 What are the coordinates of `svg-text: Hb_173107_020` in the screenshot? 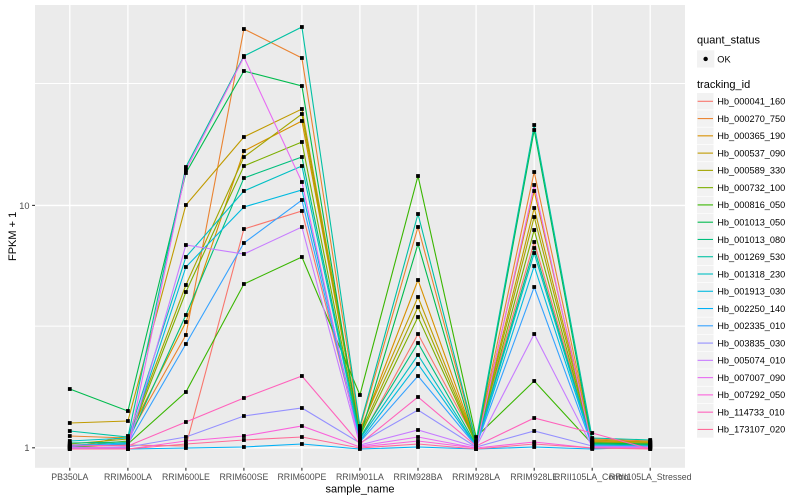 It's located at (751, 430).